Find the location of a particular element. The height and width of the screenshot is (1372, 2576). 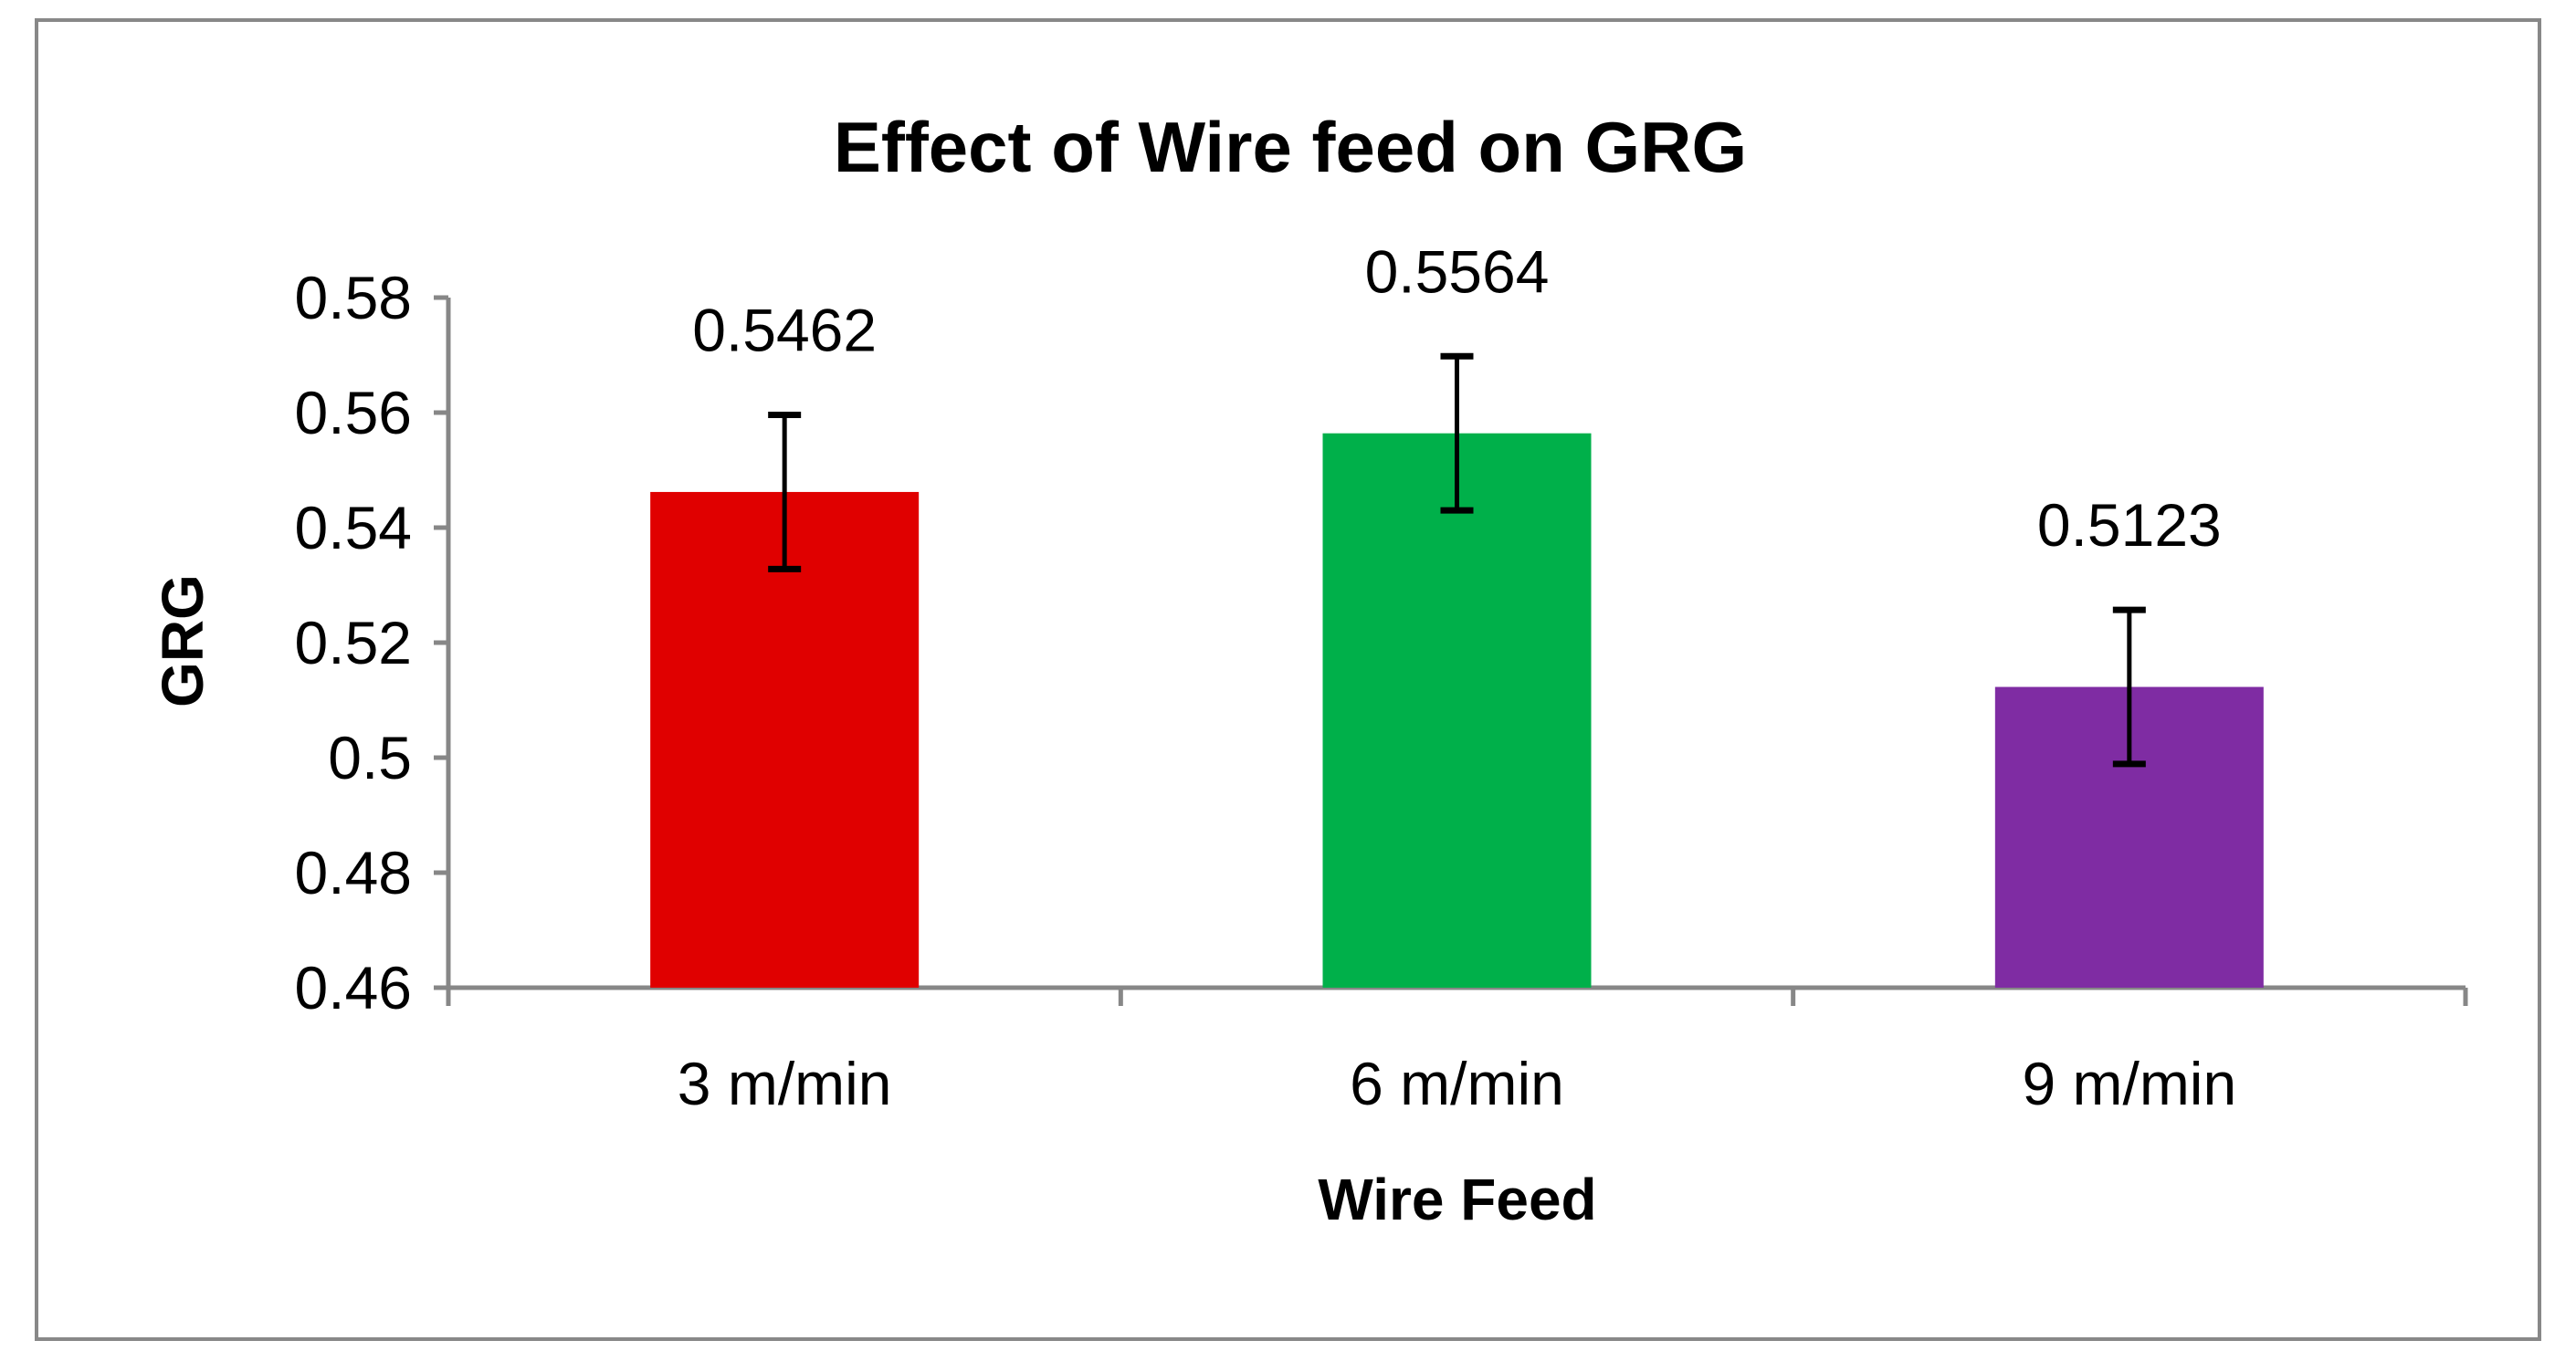

y-tick-label: 0.48 is located at coordinates (353, 872).